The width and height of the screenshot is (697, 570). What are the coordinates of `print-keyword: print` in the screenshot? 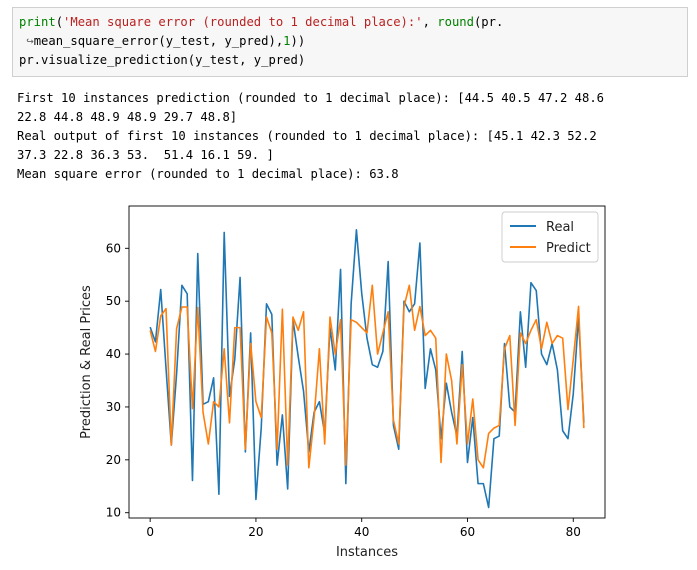 It's located at (37, 22).